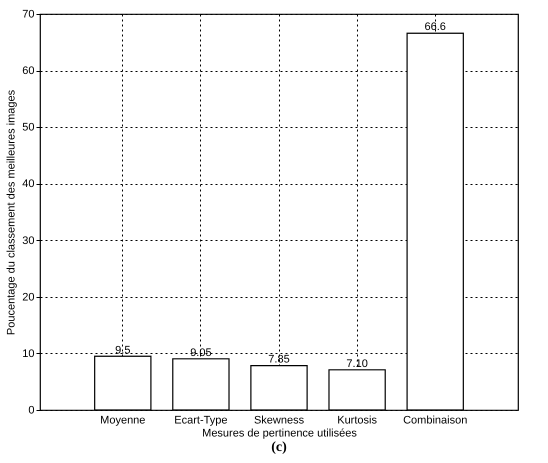  I want to click on y-tick-label: 10, so click(28, 354).